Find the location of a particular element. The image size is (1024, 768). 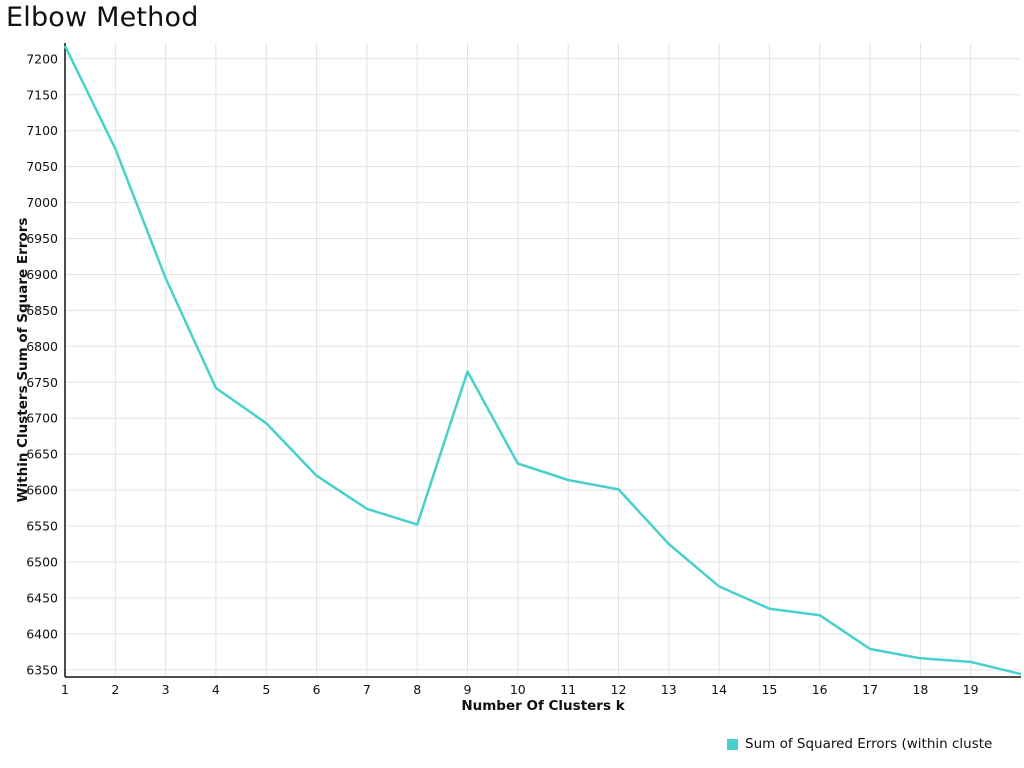

x-tick-label: 19 is located at coordinates (971, 689).